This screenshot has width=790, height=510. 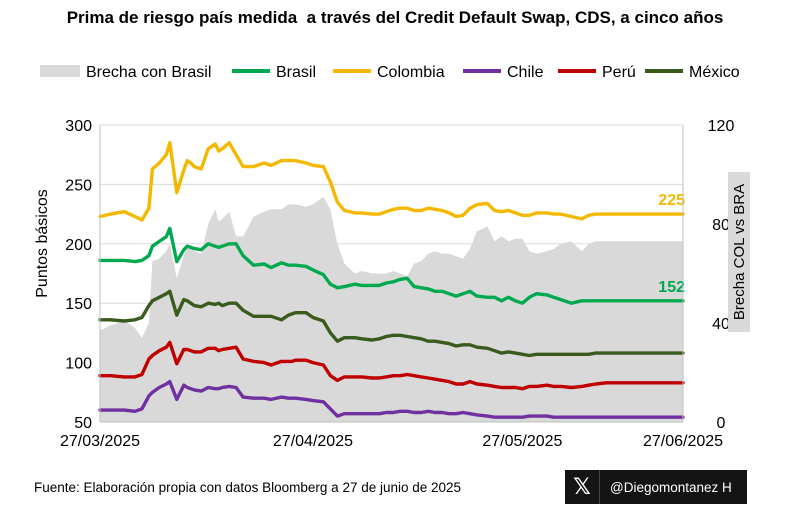 I want to click on legend-label-brasil: Brasil, so click(x=296, y=72).